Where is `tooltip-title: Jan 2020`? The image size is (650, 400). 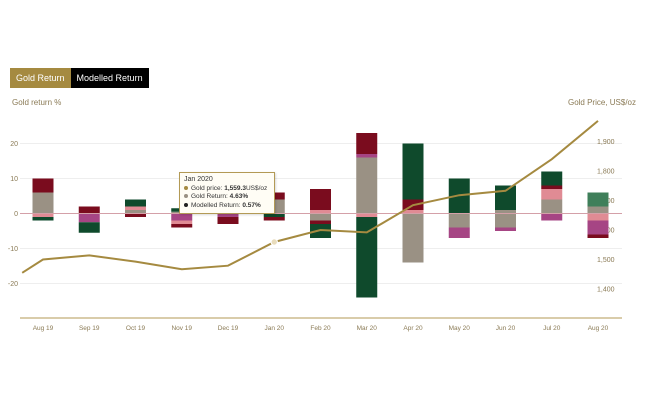 tooltip-title: Jan 2020 is located at coordinates (198, 179).